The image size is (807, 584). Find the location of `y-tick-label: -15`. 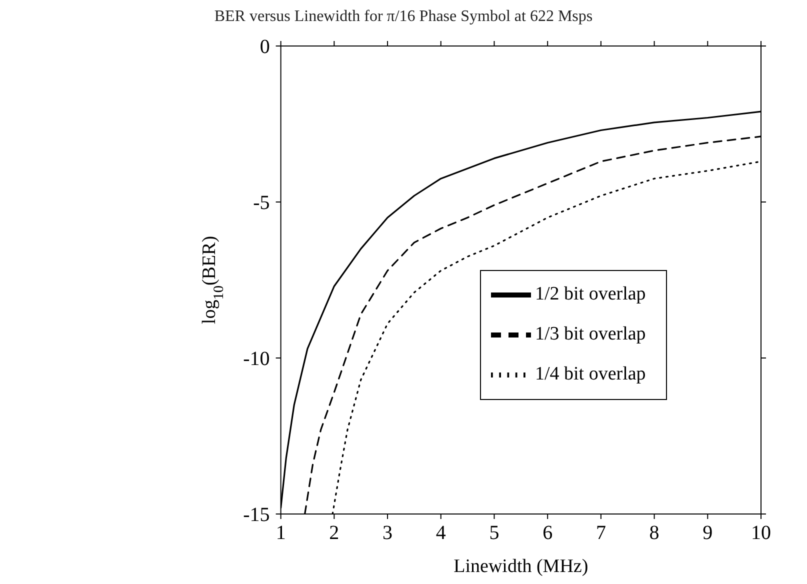

y-tick-label: -15 is located at coordinates (256, 515).